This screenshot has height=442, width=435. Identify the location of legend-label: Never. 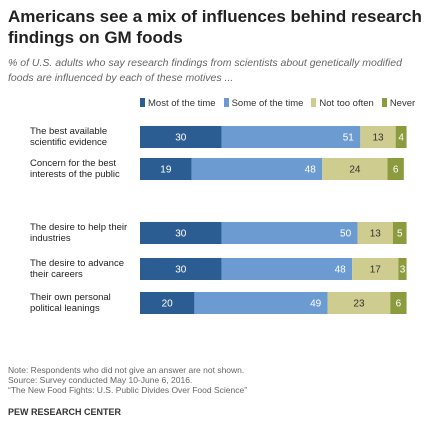
(402, 103).